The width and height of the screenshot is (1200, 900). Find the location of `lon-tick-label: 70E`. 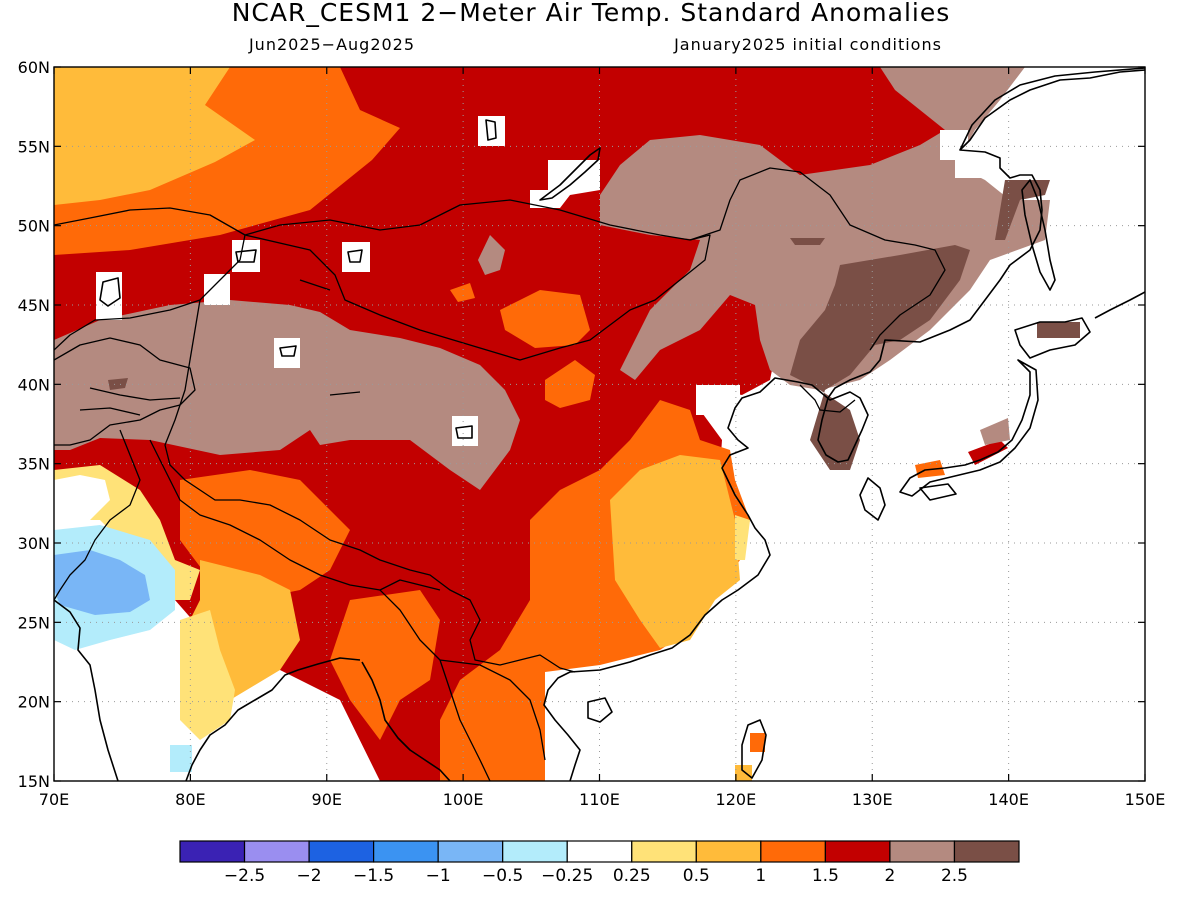

lon-tick-label: 70E is located at coordinates (54, 799).